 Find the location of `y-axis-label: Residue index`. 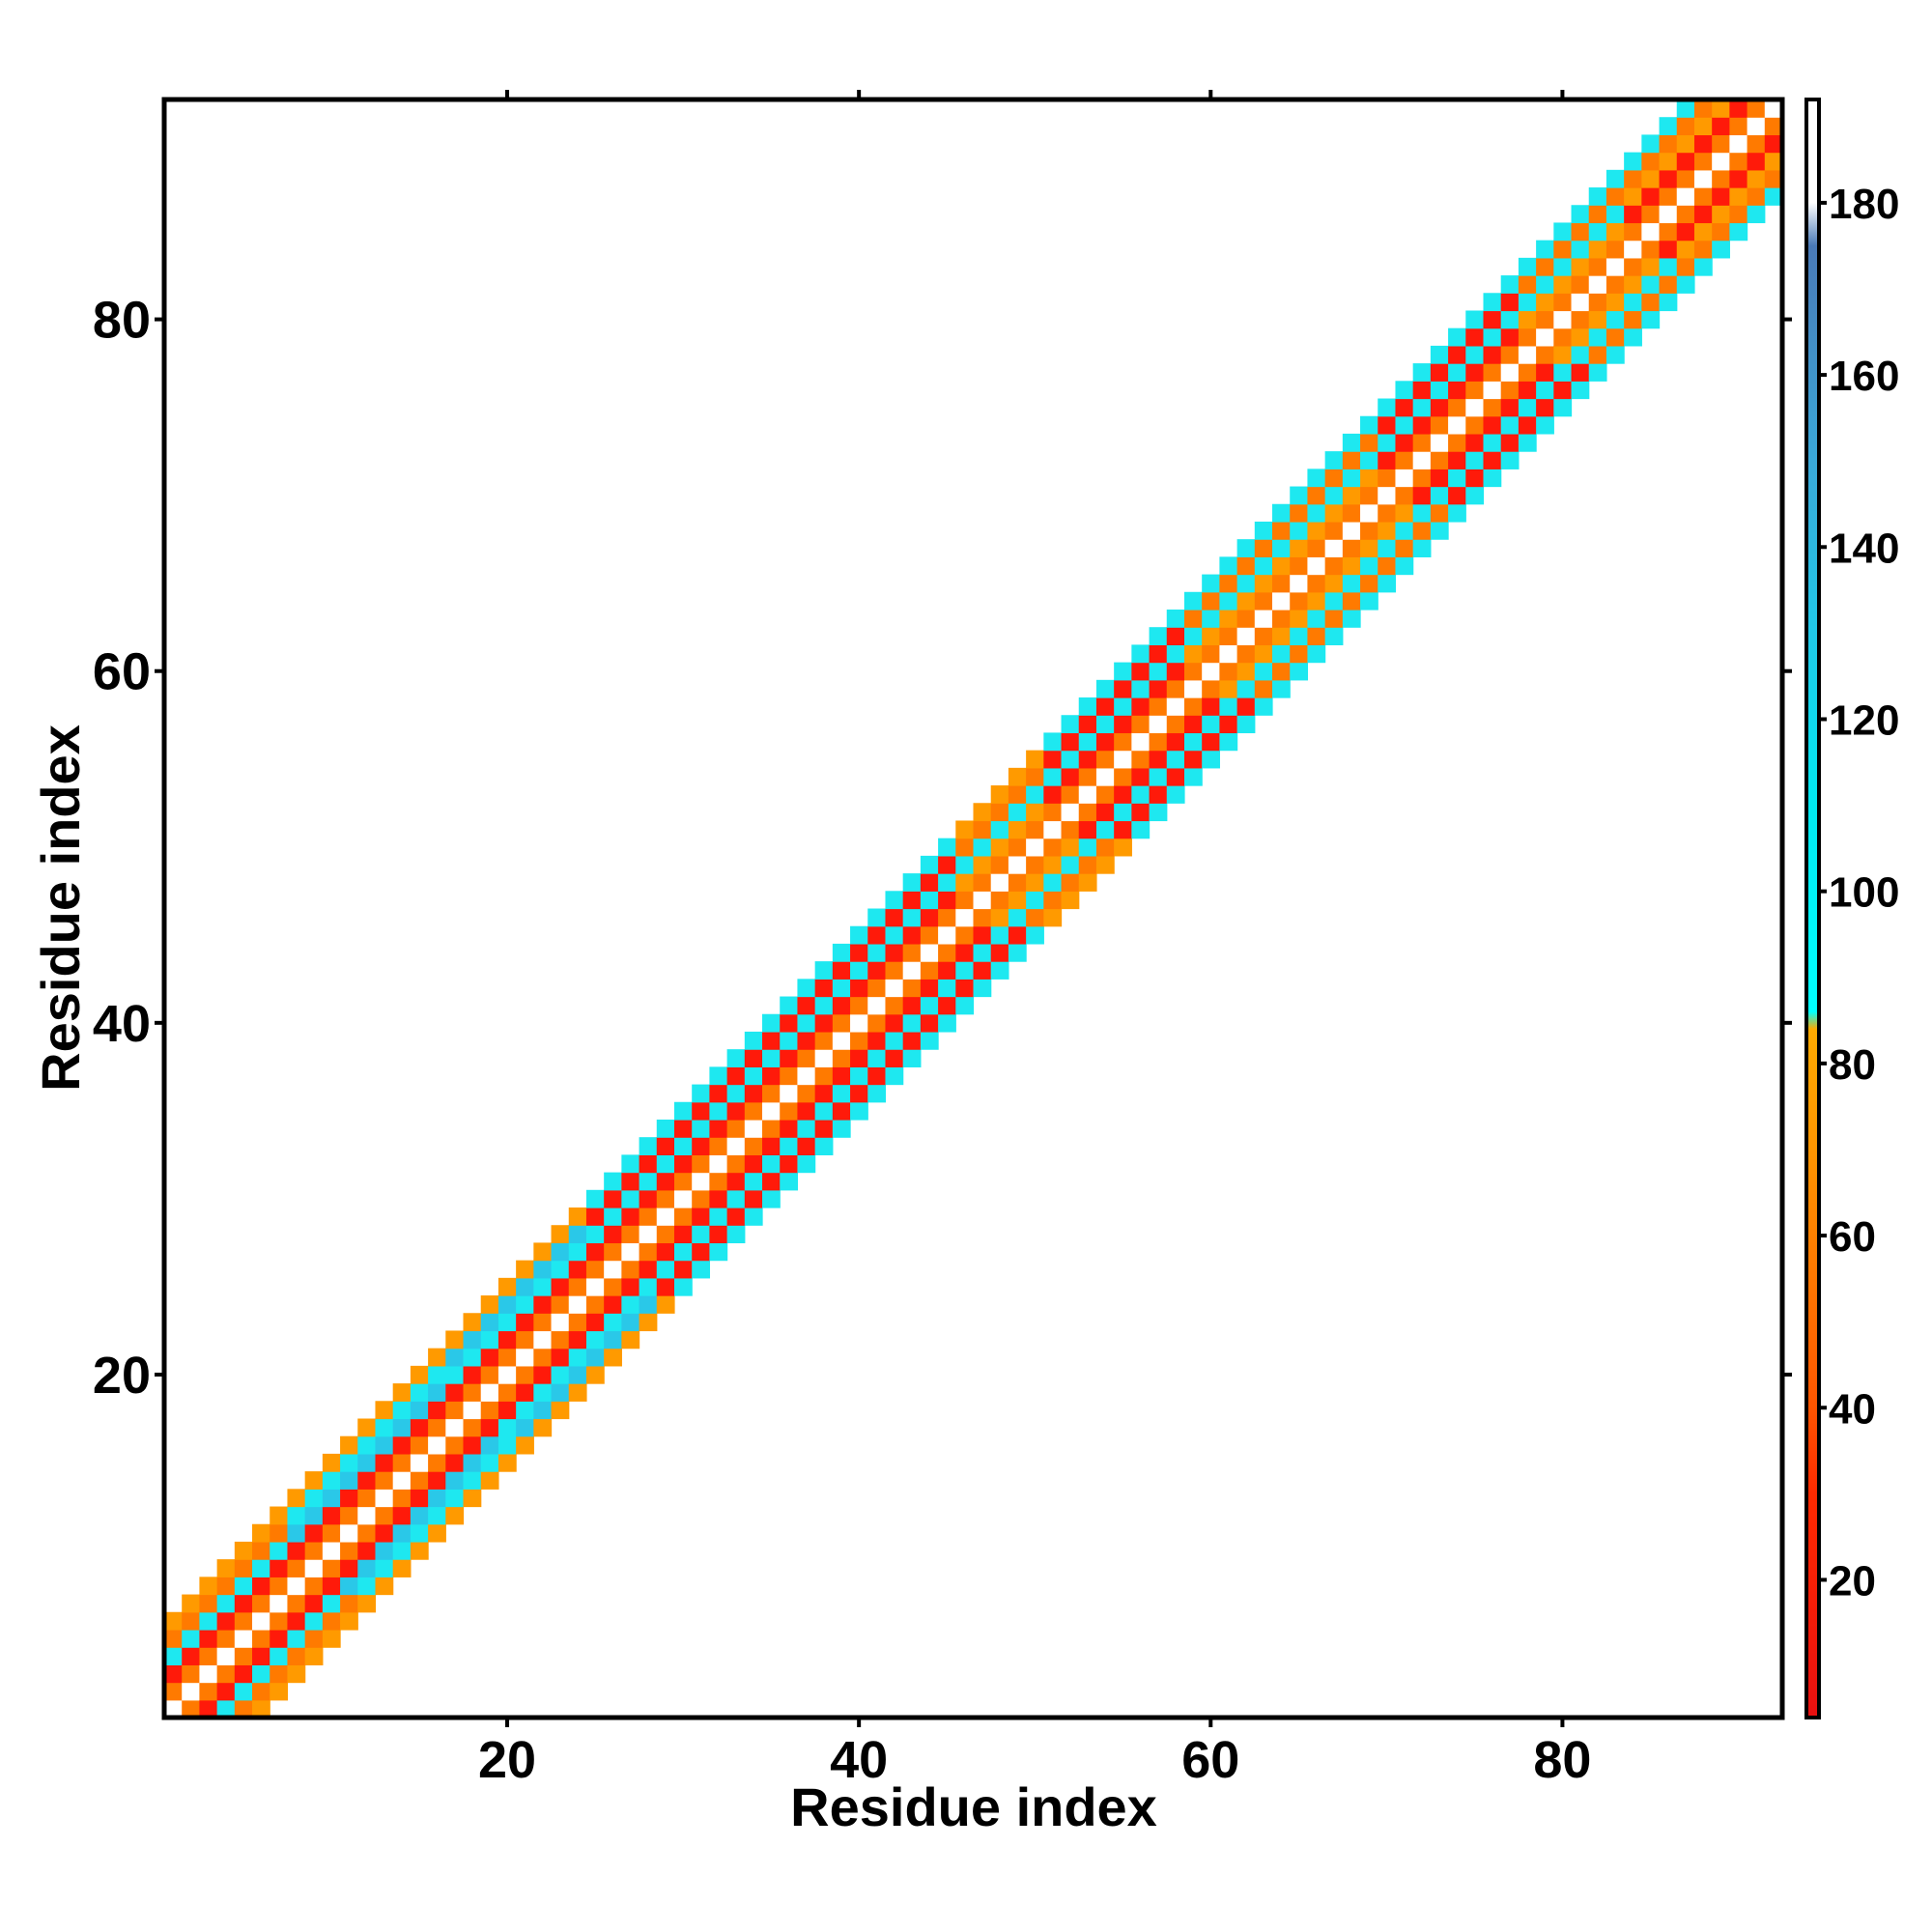

y-axis-label: Residue index is located at coordinates (60, 908).